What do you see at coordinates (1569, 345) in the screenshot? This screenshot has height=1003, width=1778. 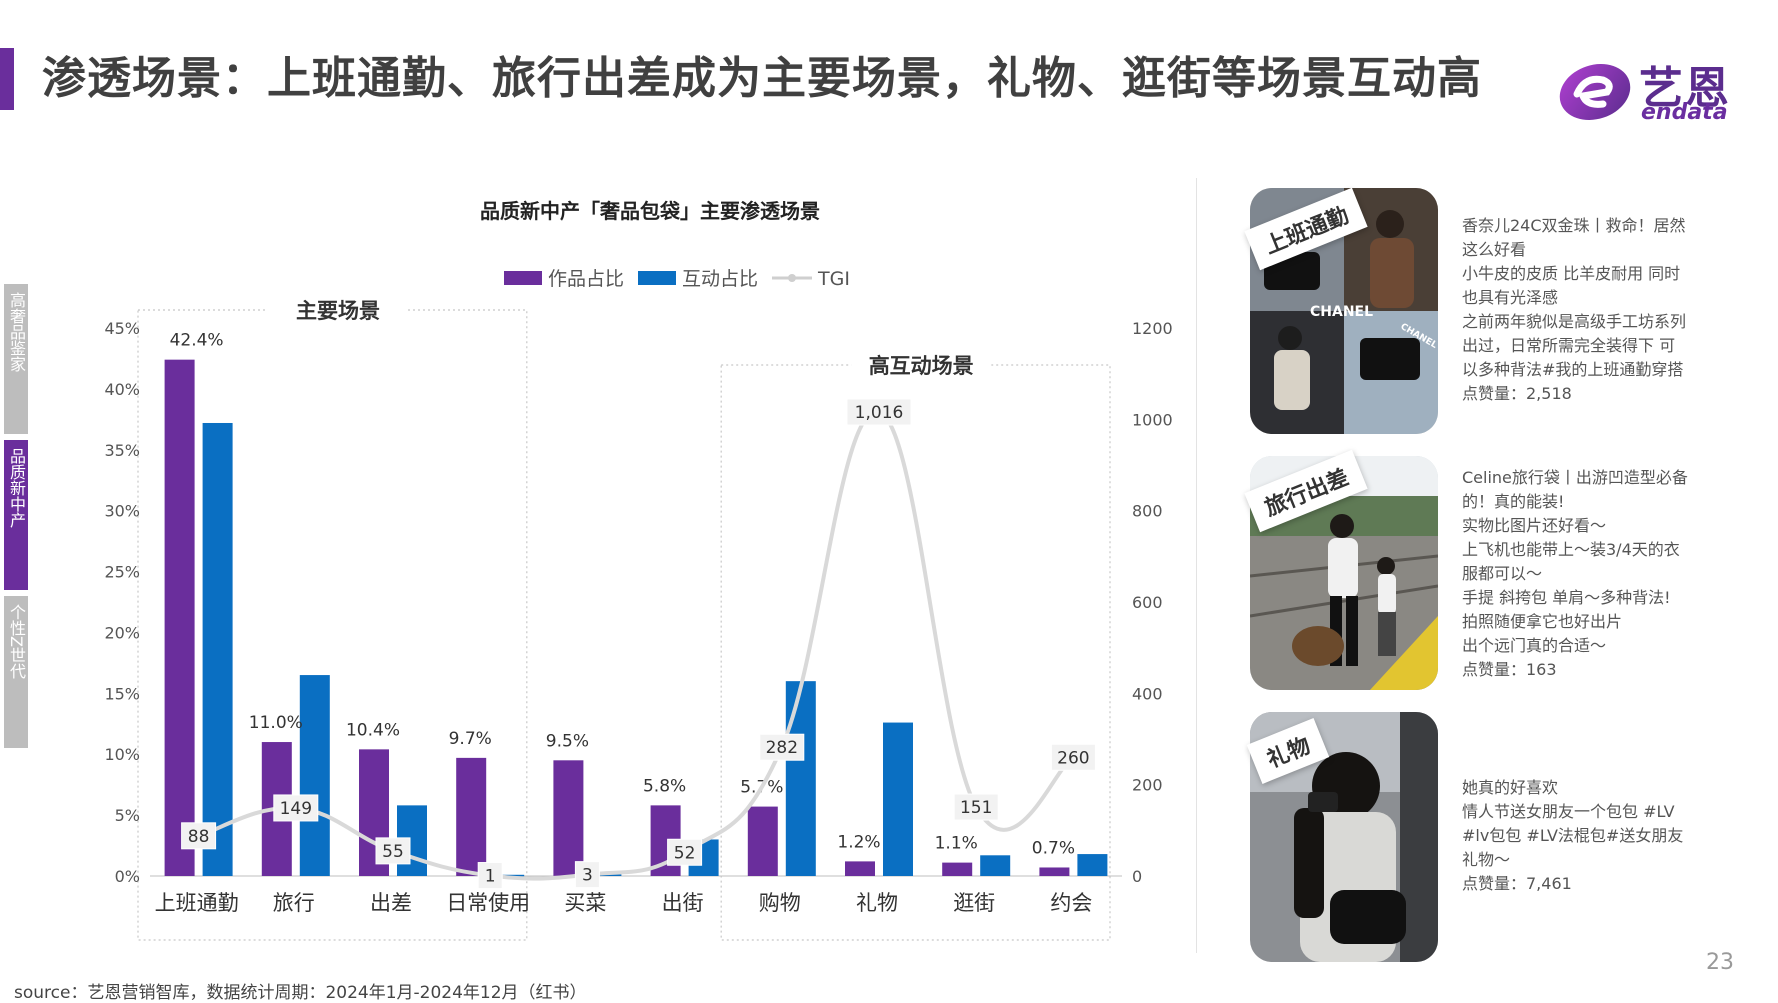 I see `post-line: 出过，日常所需完全装得下 可` at bounding box center [1569, 345].